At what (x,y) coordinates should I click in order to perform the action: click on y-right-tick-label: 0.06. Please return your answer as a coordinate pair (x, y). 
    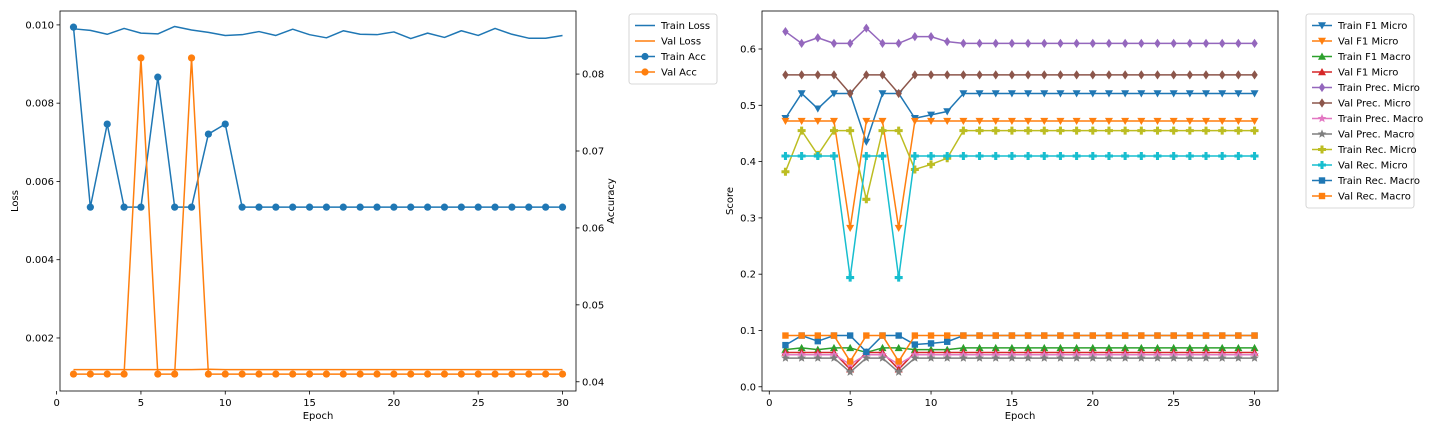
    Looking at the image, I should click on (593, 228).